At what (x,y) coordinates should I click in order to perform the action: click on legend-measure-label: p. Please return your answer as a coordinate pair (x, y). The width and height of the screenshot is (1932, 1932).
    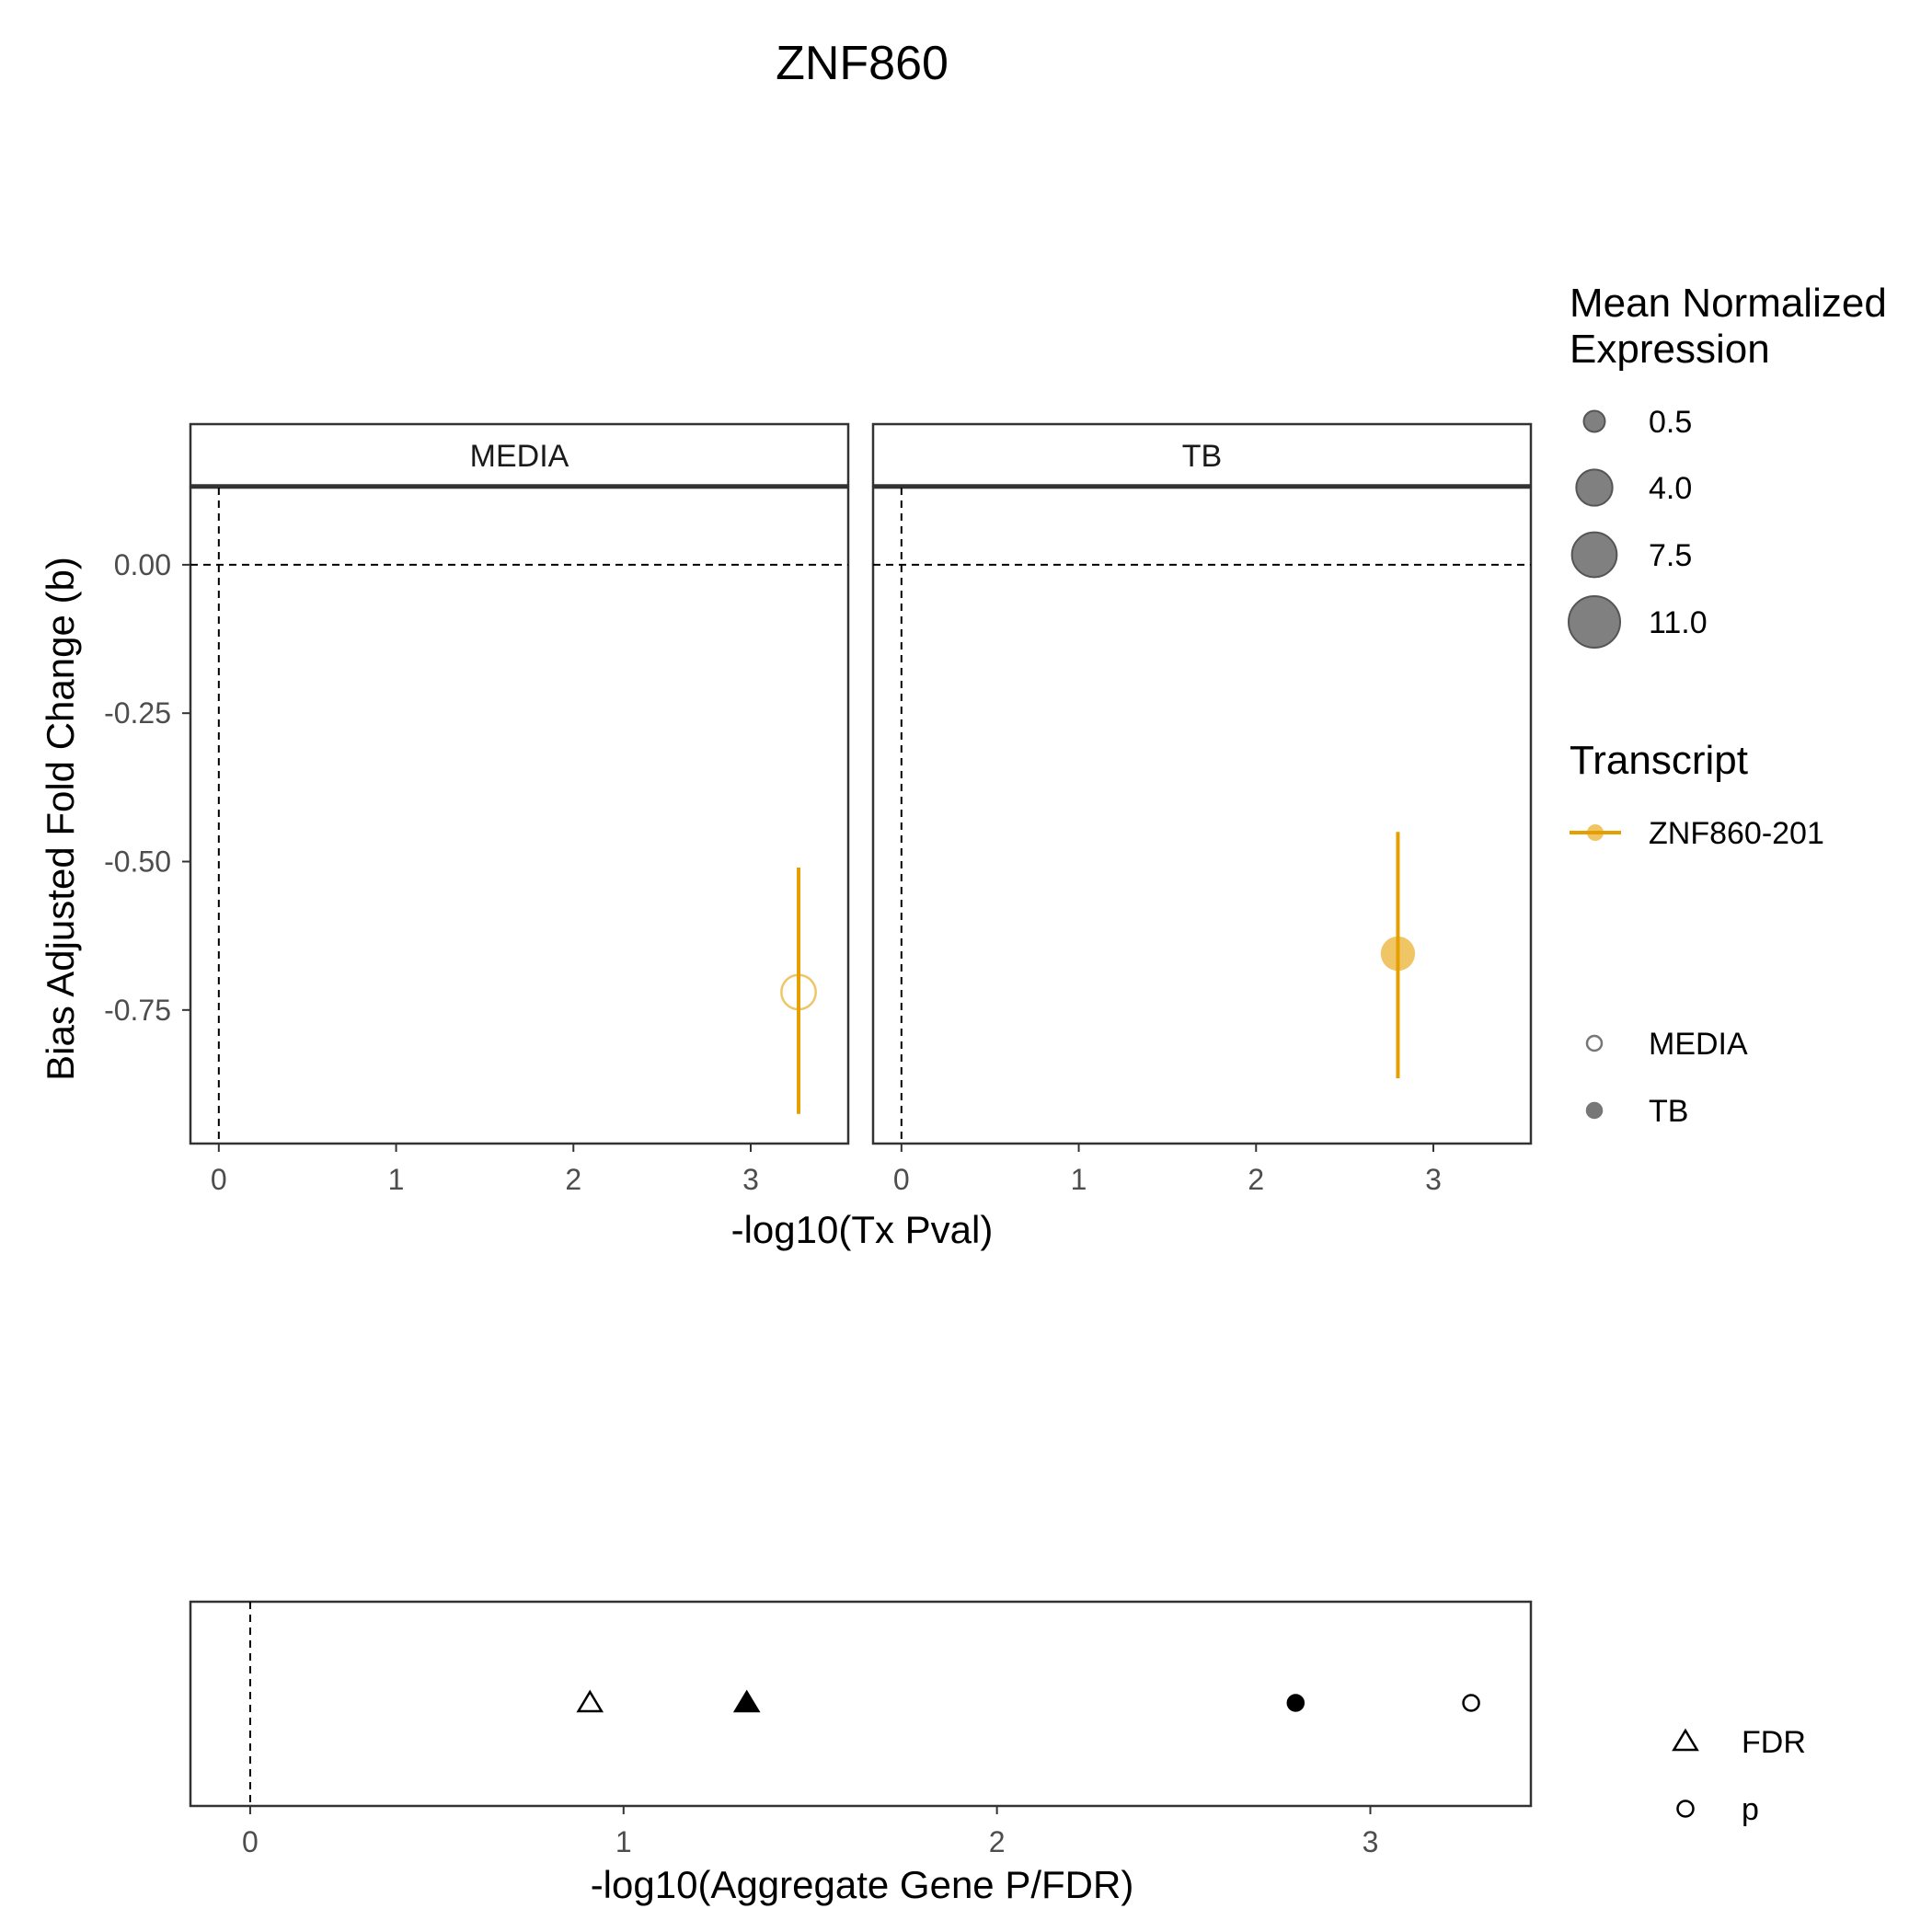
    Looking at the image, I should click on (1750, 1809).